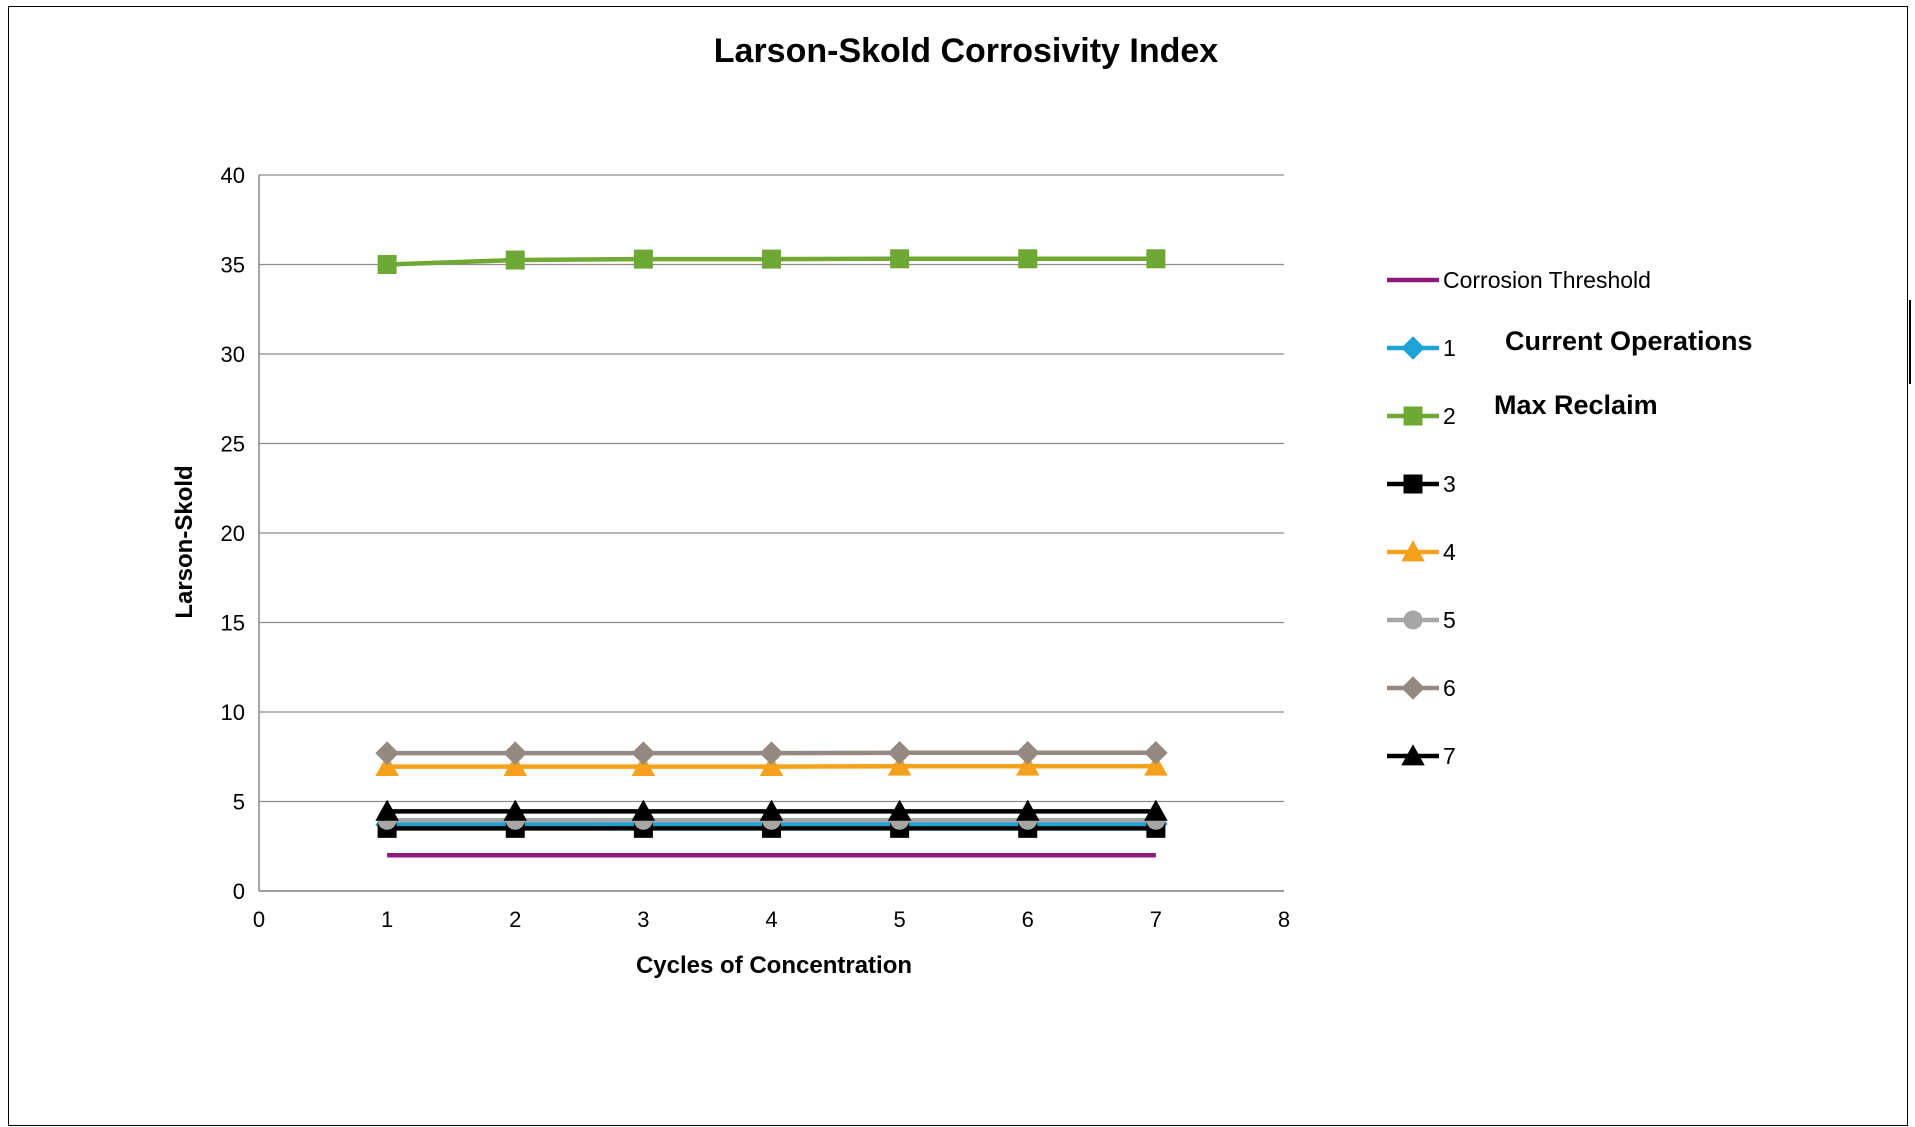  What do you see at coordinates (1284, 919) in the screenshot?
I see `x-tick-label-8: 8` at bounding box center [1284, 919].